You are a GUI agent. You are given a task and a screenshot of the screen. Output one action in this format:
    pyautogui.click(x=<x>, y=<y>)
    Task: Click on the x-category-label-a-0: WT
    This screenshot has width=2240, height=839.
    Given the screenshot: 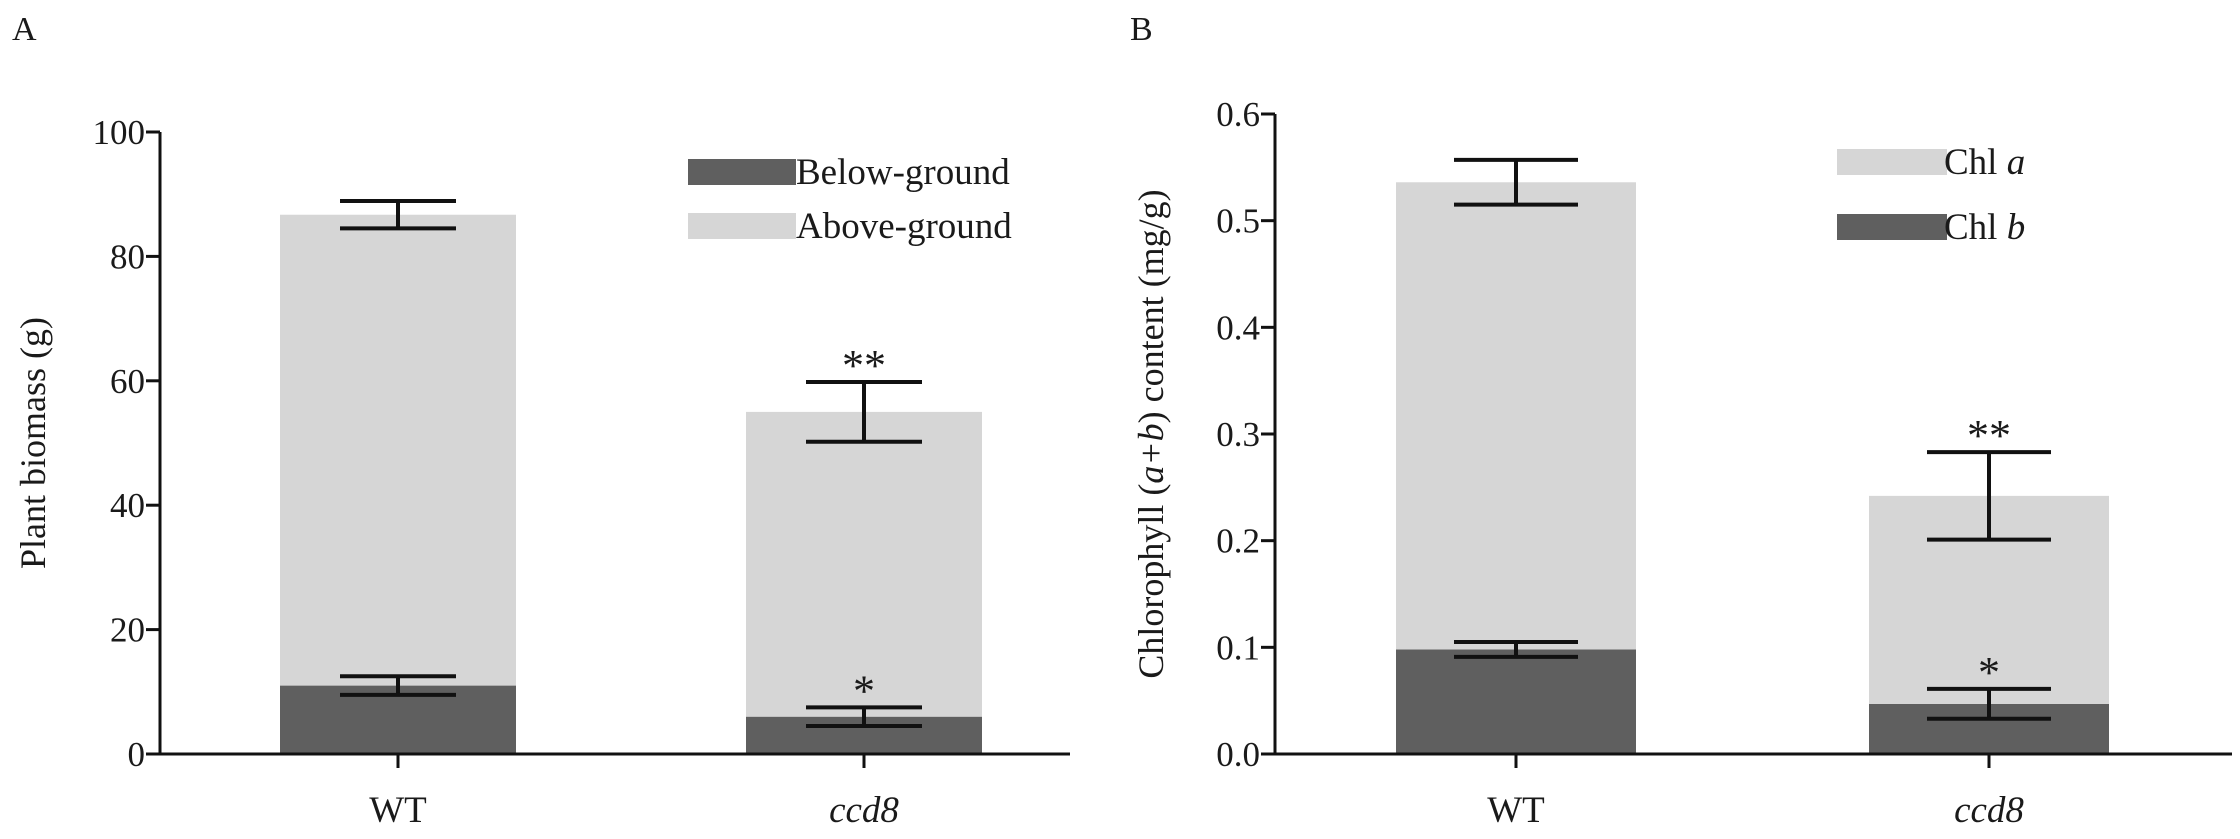 What is the action you would take?
    pyautogui.click(x=398, y=810)
    